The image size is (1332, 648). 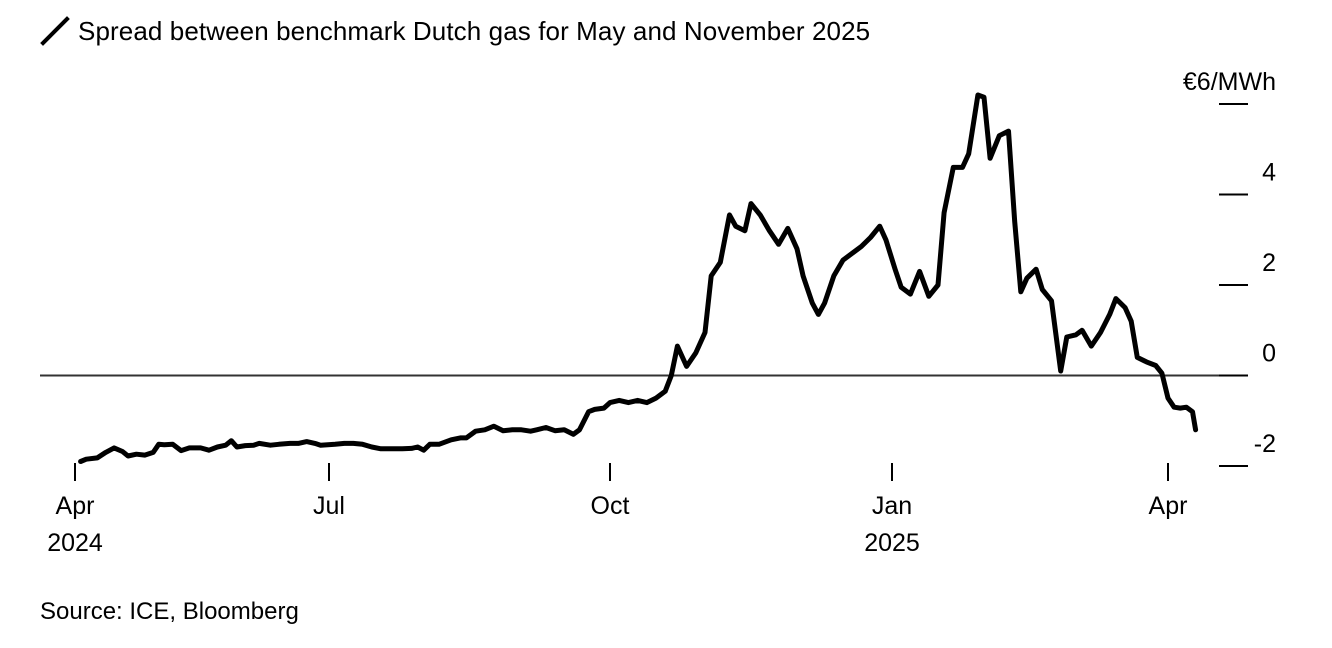 What do you see at coordinates (1265, 444) in the screenshot?
I see `y-tick-label: -2` at bounding box center [1265, 444].